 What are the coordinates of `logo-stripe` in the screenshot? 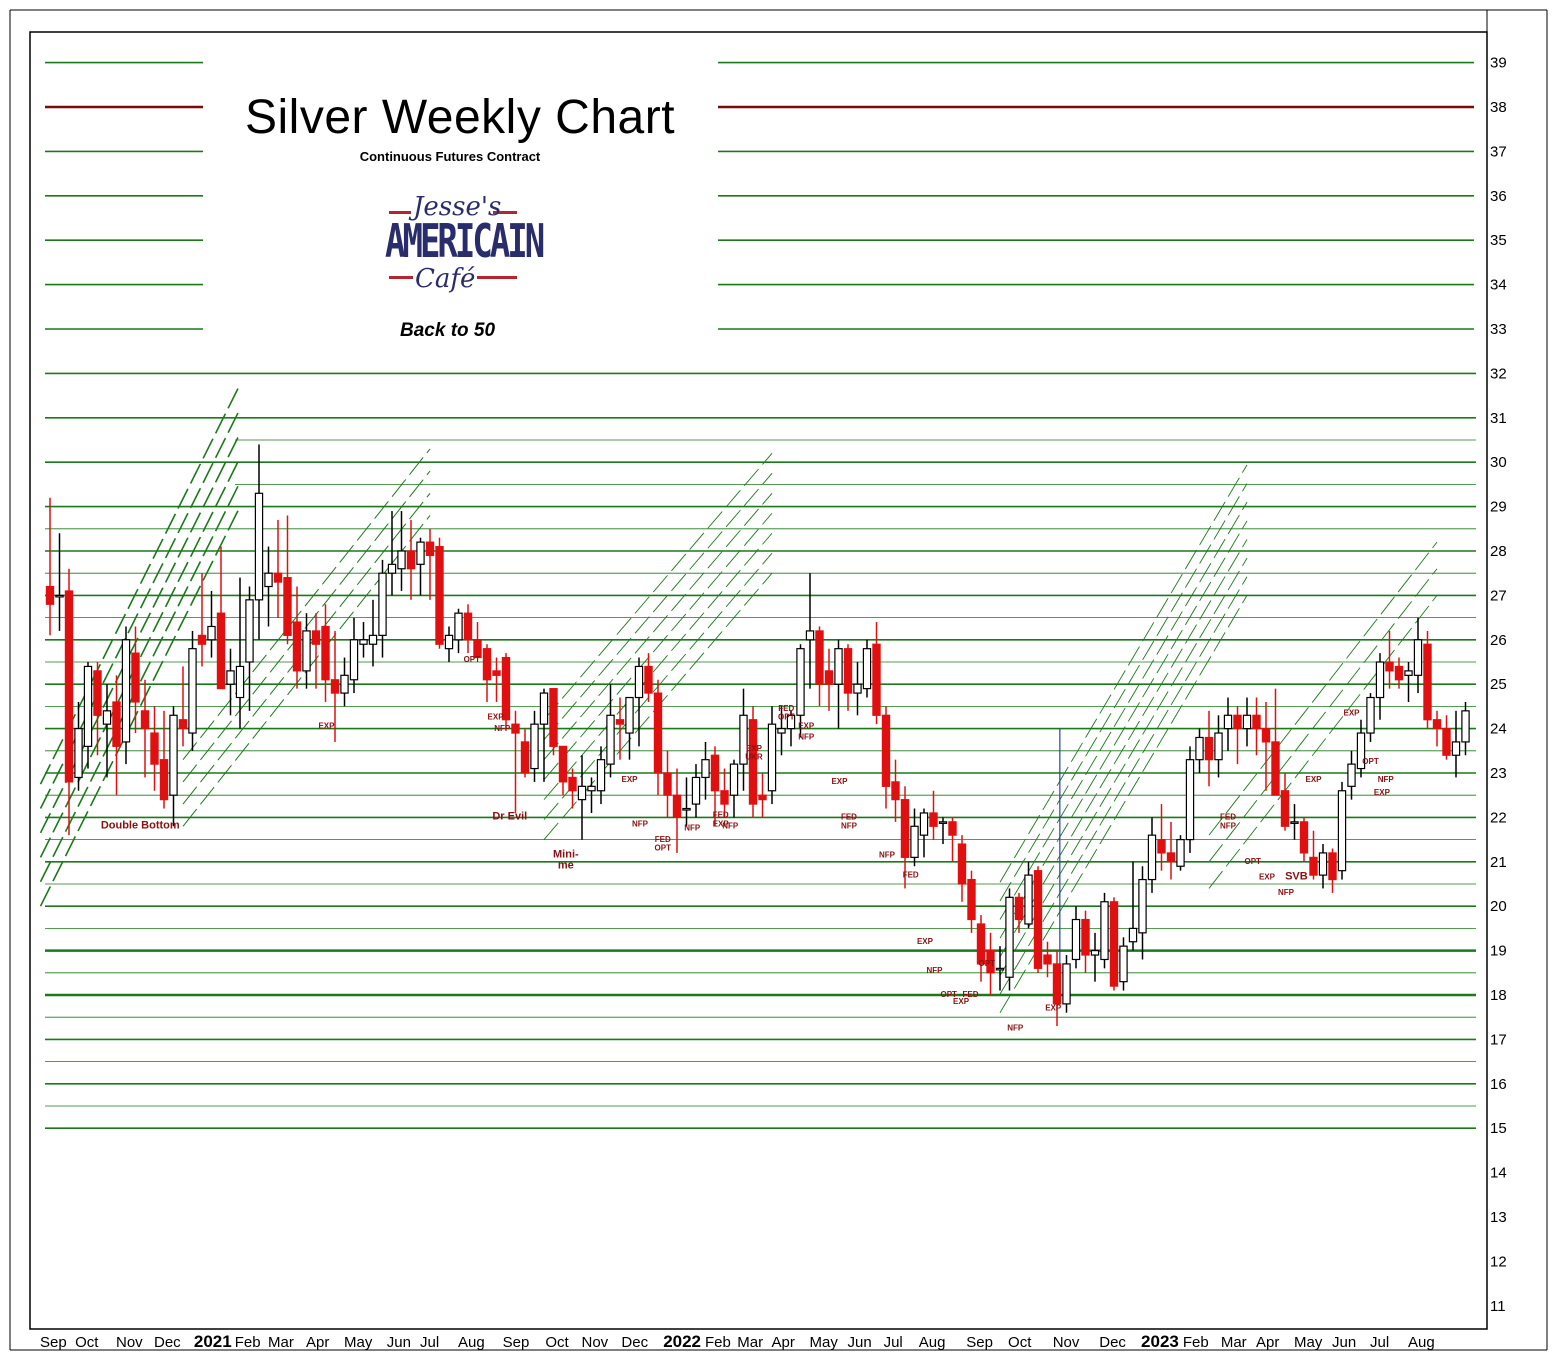 It's located at (400, 212).